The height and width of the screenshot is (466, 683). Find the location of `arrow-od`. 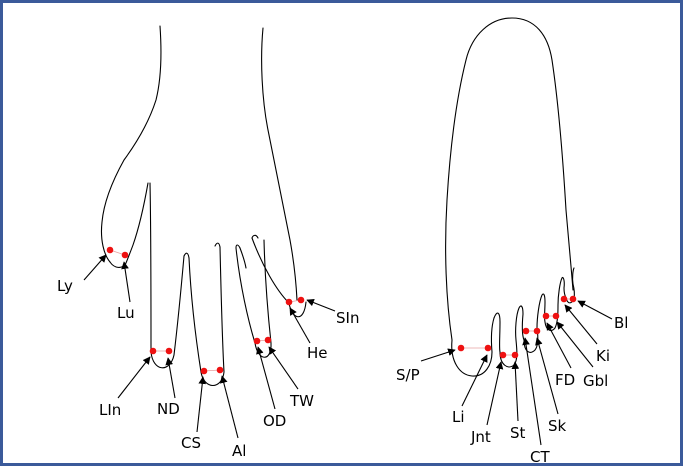

arrow-od is located at coordinates (266, 378).